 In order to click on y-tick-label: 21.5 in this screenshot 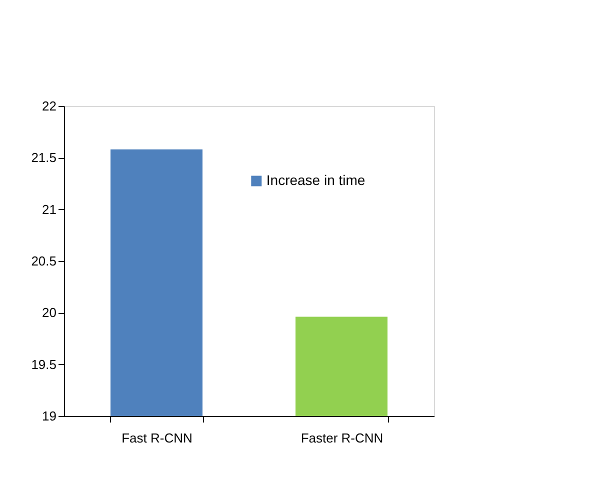, I will do `click(43, 158)`.